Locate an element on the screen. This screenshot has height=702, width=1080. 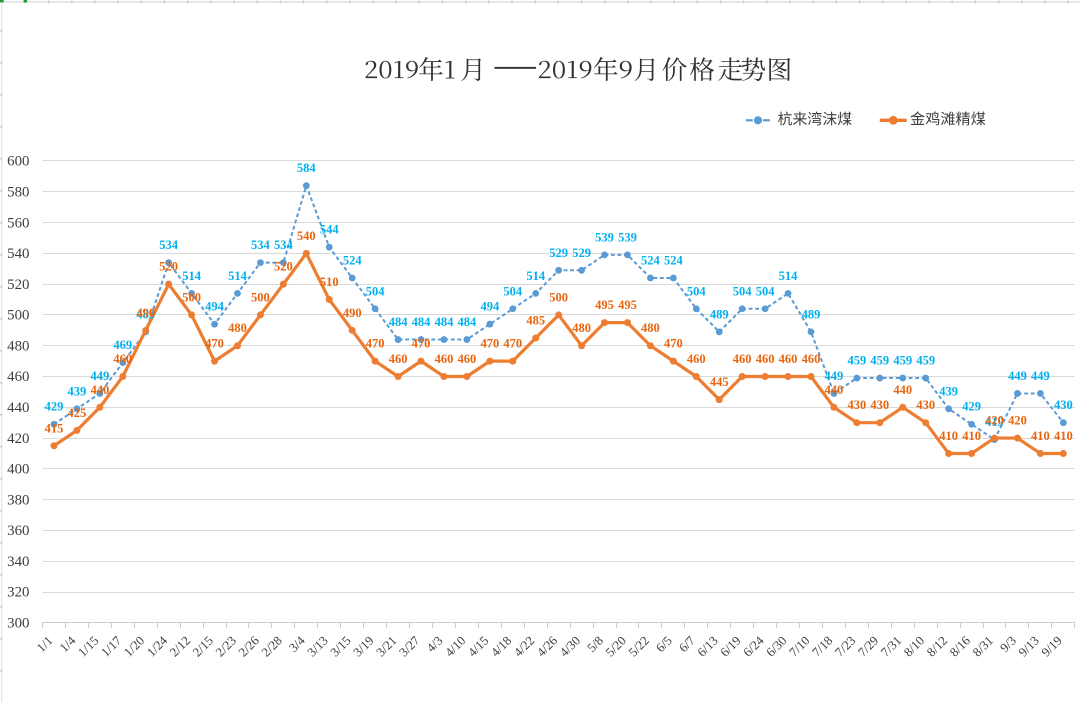
svg-text: 510 is located at coordinates (329, 282).